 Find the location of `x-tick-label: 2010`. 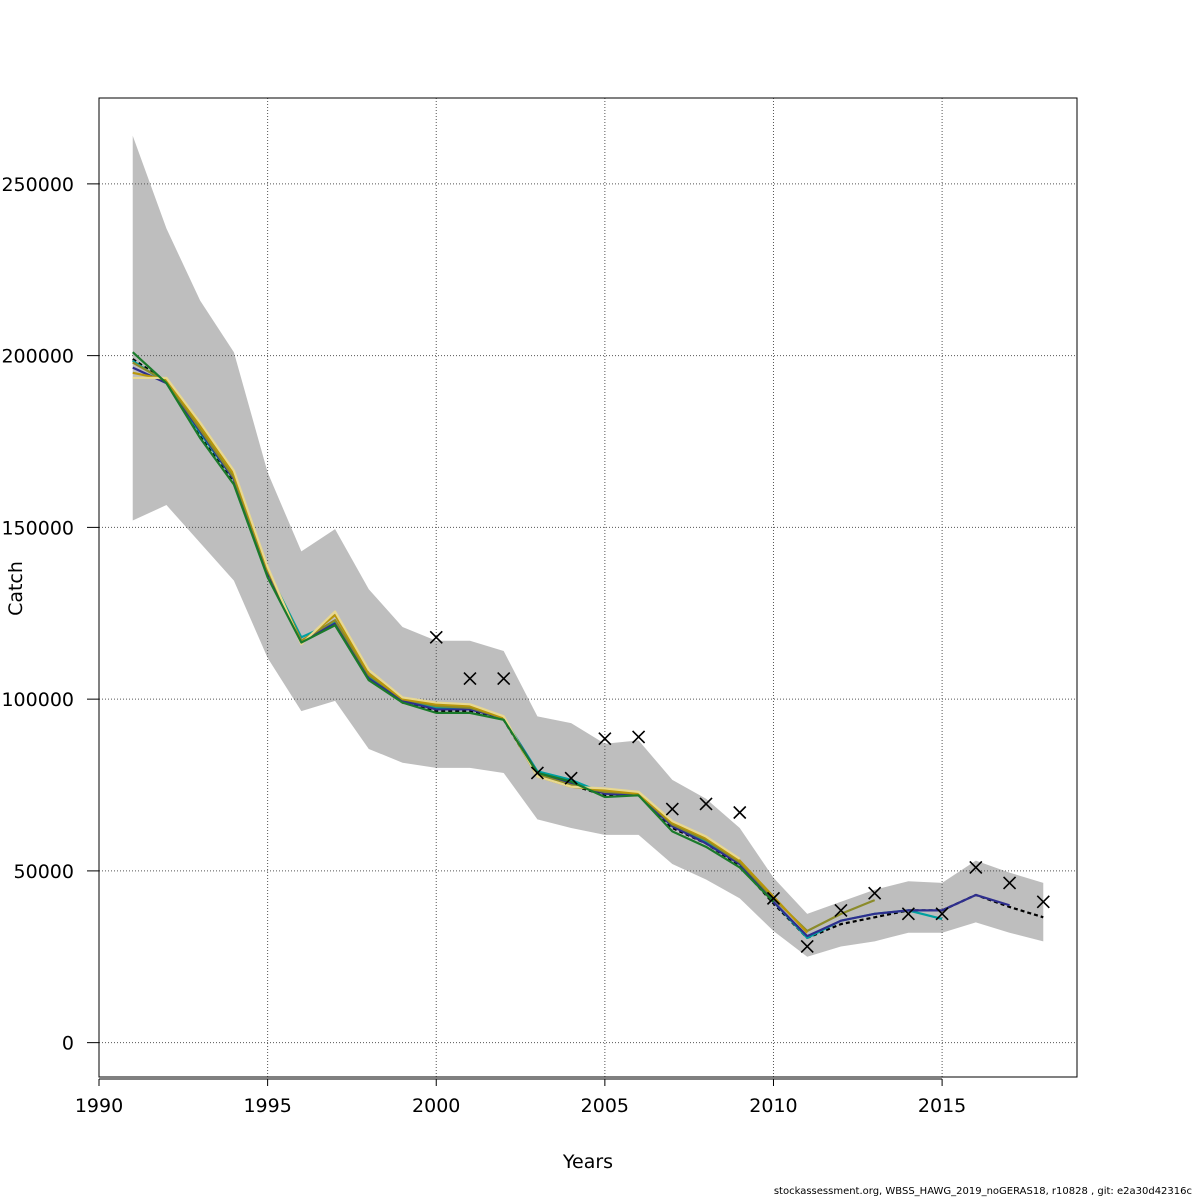

x-tick-label: 2010 is located at coordinates (773, 1106).